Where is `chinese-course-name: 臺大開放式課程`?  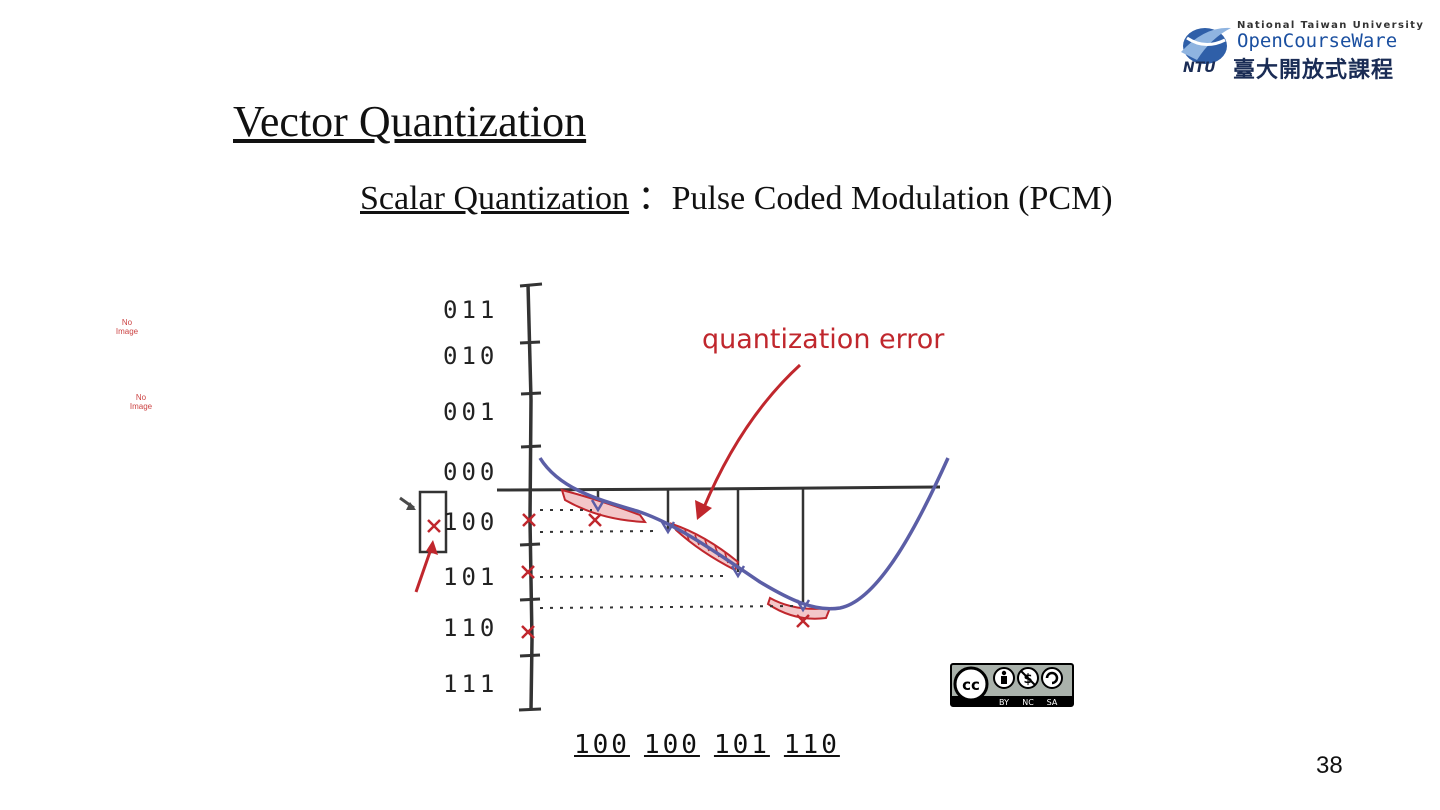
chinese-course-name: 臺大開放式課程 is located at coordinates (1314, 70).